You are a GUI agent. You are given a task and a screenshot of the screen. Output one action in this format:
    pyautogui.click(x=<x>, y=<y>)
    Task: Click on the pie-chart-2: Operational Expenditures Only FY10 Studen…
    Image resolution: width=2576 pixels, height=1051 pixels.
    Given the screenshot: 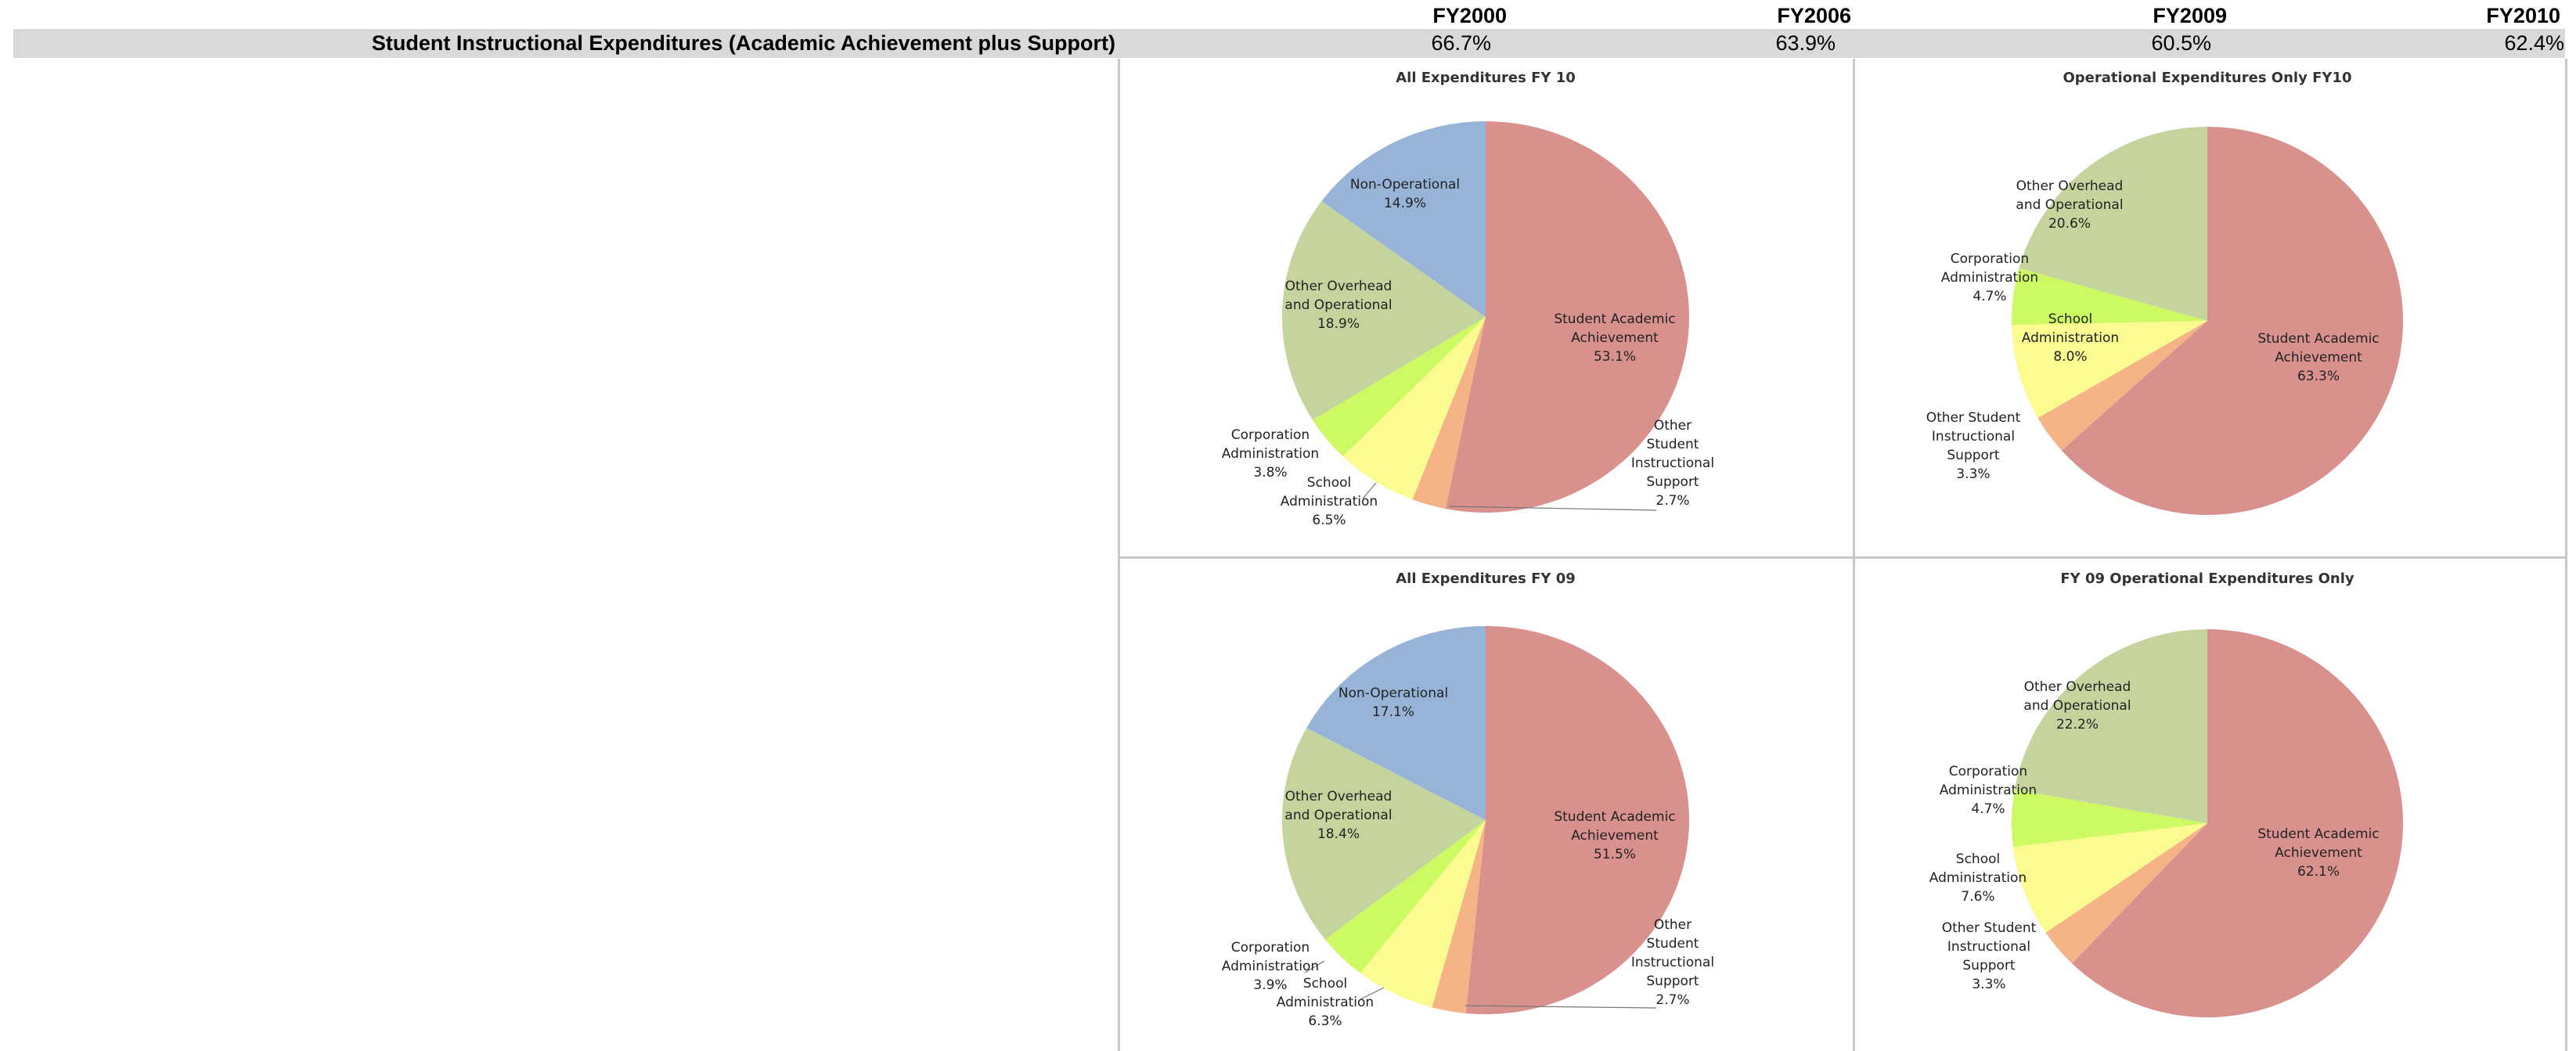 What is the action you would take?
    pyautogui.click(x=2164, y=292)
    